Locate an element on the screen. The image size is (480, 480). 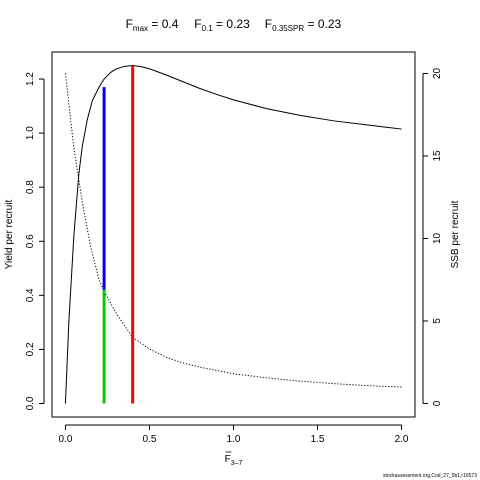
x-tick-label: 2.0 is located at coordinates (402, 439).